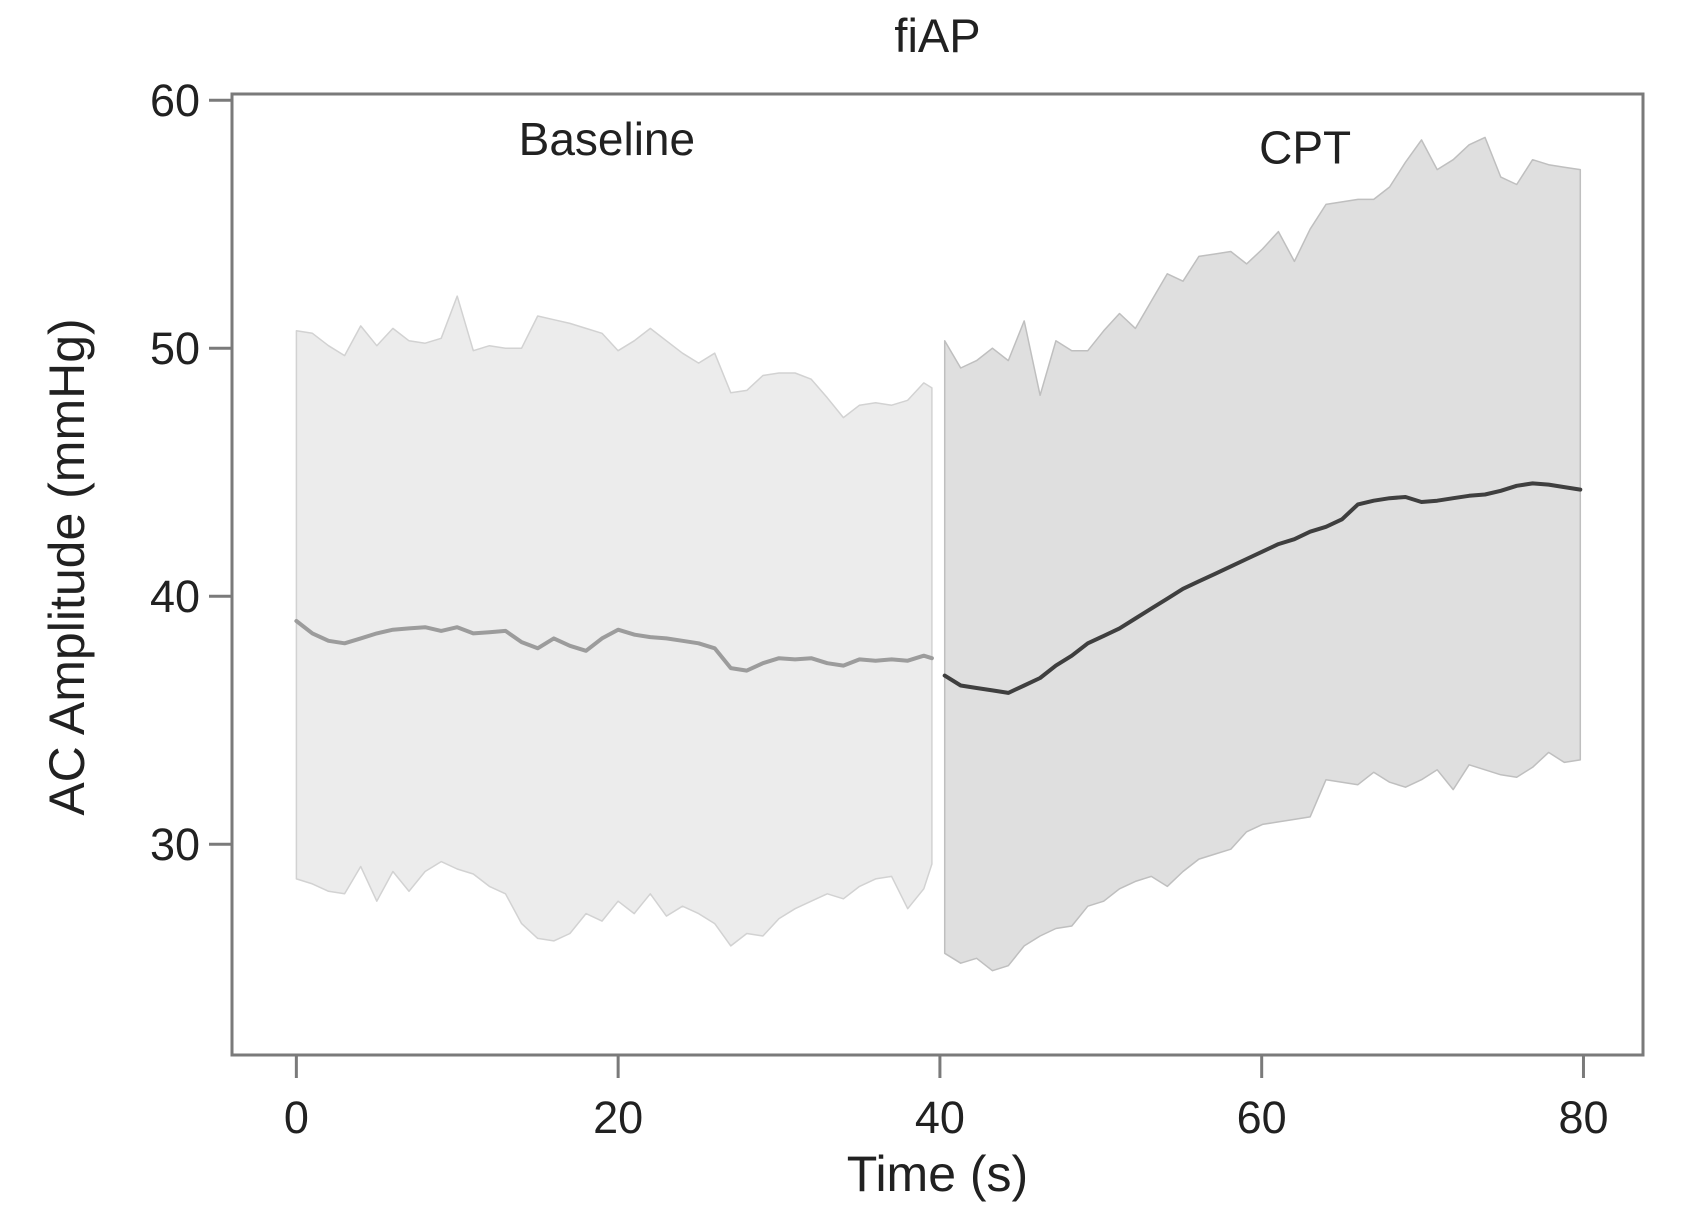  I want to click on x-tick-label: 0, so click(296, 1117).